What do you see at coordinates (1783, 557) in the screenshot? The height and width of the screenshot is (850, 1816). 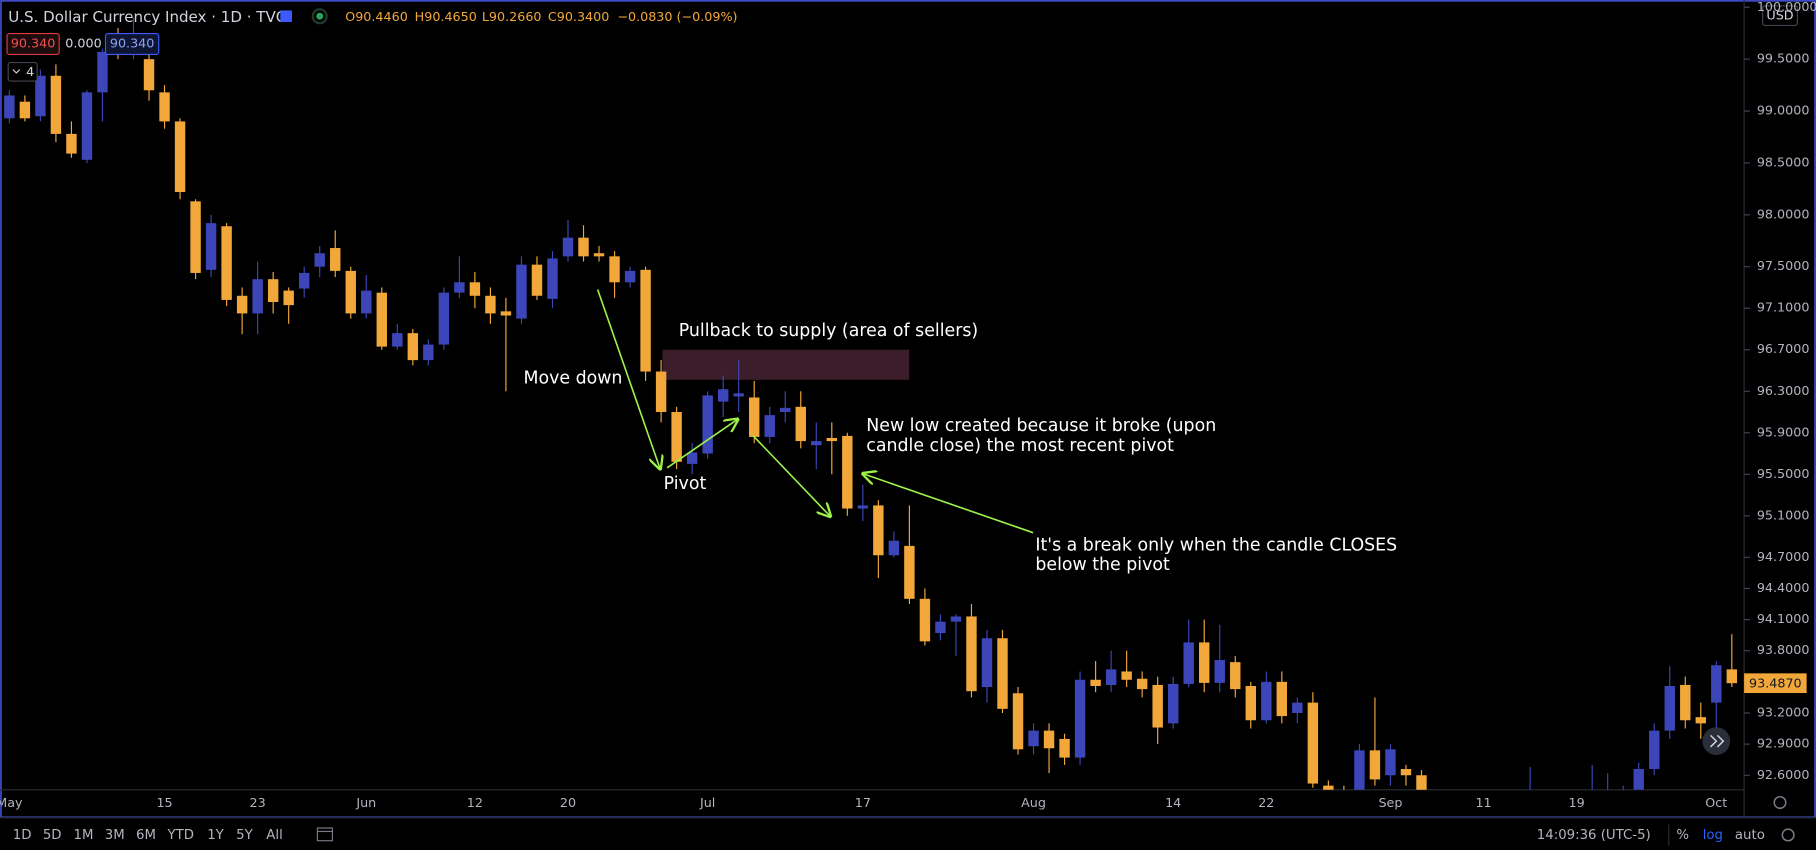 I see `y-tick-label: 94.7000` at bounding box center [1783, 557].